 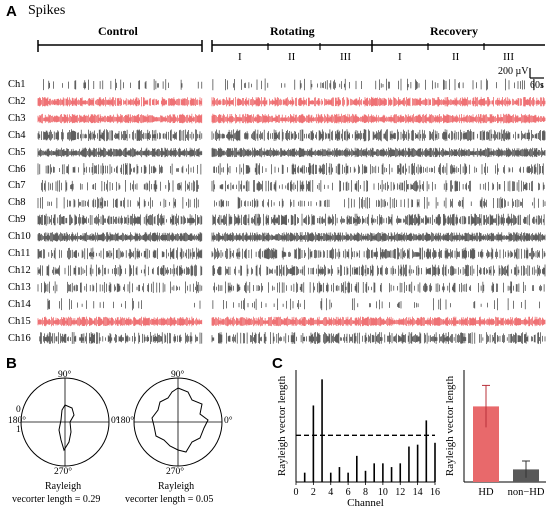 I want to click on section-rotating: Rotating, so click(x=292, y=31).